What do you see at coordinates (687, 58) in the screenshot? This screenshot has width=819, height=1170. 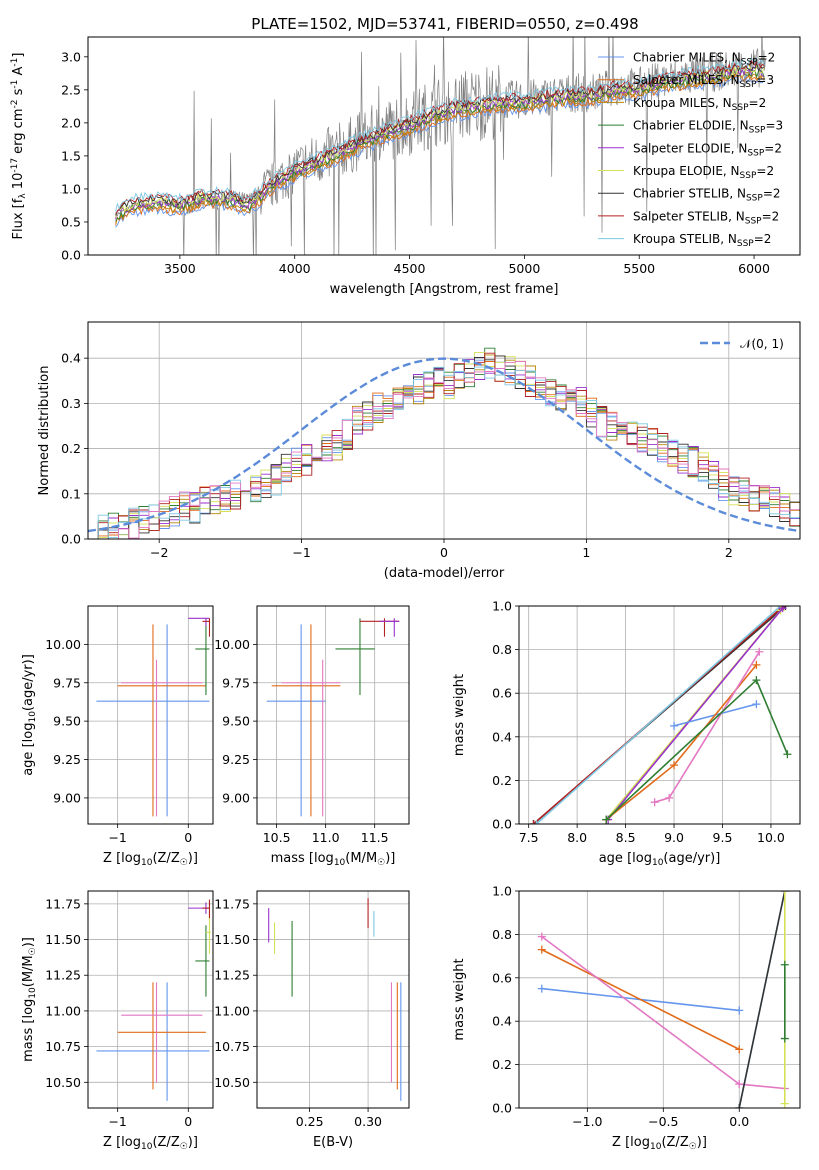 I see `label-text: Chabrier MILES, N` at bounding box center [687, 58].